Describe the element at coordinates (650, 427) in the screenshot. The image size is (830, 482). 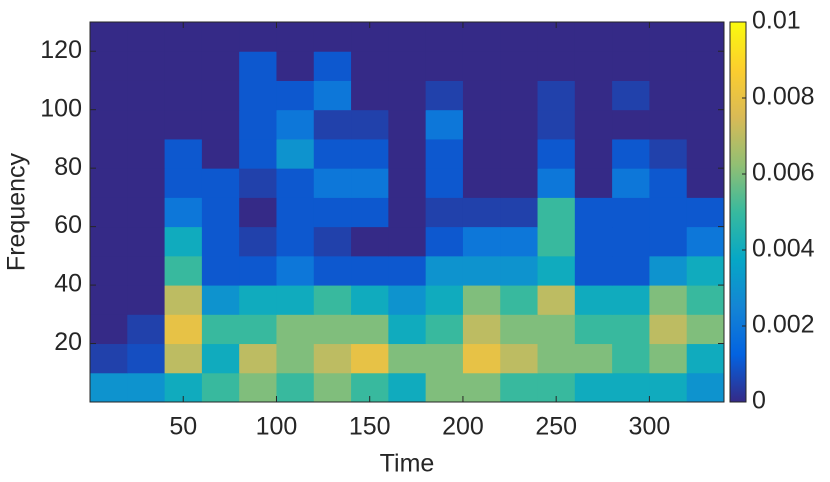
I see `x-tick-label: 300` at that location.